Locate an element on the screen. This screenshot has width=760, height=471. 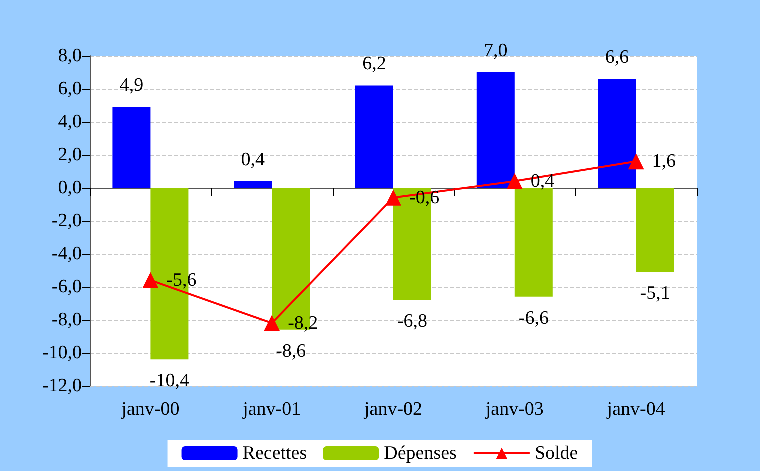
data-label: 6,6 is located at coordinates (617, 57).